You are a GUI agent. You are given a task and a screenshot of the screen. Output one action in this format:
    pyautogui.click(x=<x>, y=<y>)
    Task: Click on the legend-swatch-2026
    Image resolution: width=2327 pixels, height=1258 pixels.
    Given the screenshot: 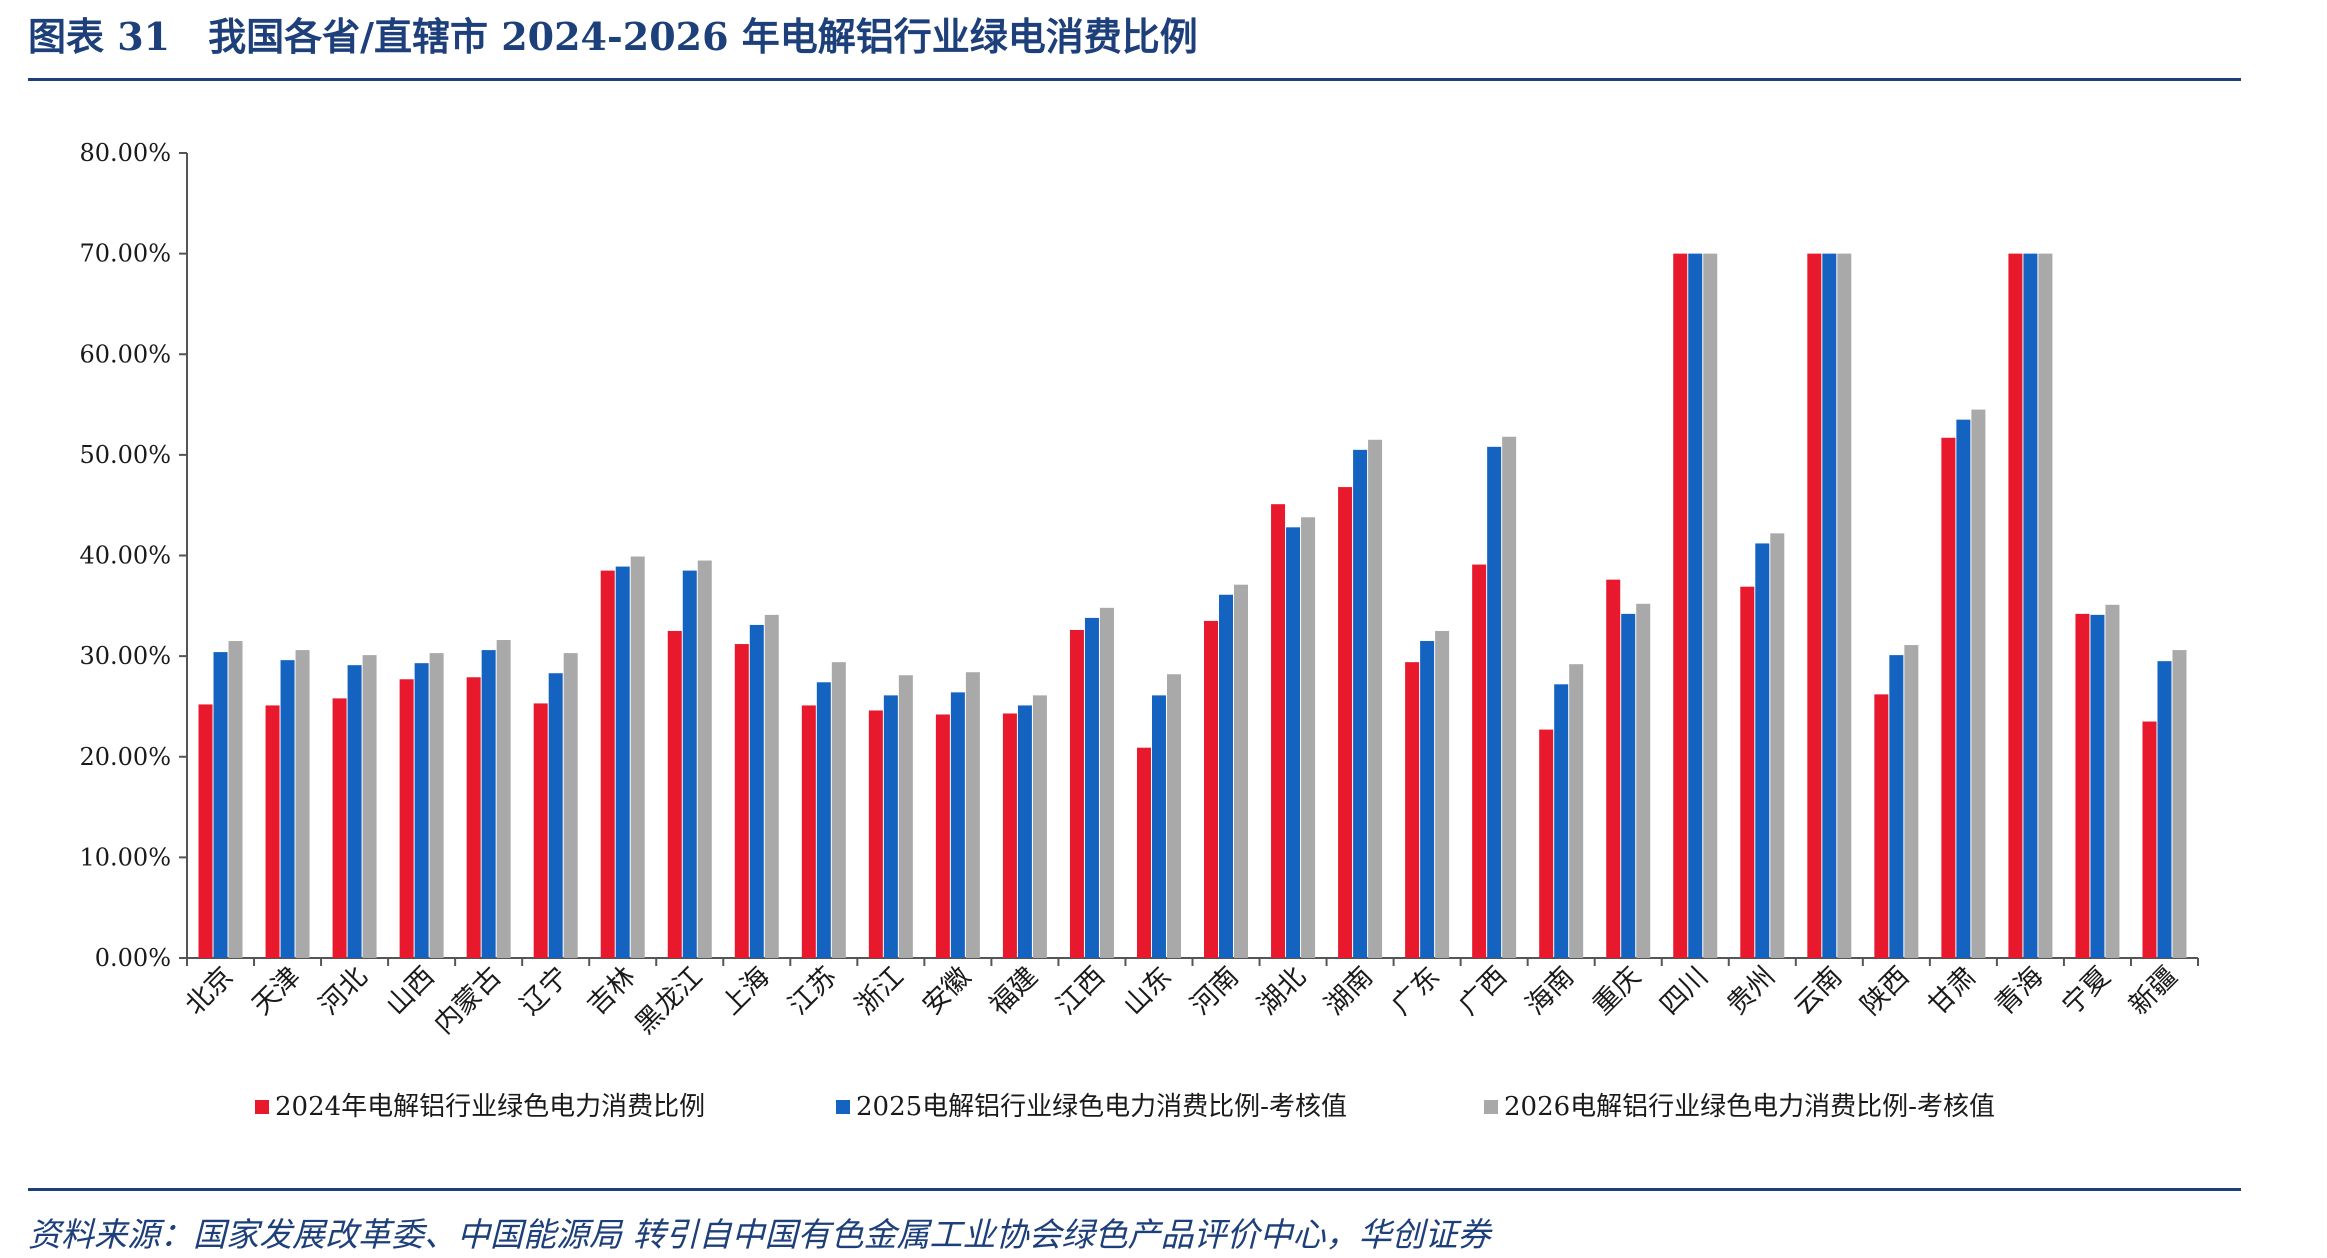 What is the action you would take?
    pyautogui.click(x=1491, y=1107)
    